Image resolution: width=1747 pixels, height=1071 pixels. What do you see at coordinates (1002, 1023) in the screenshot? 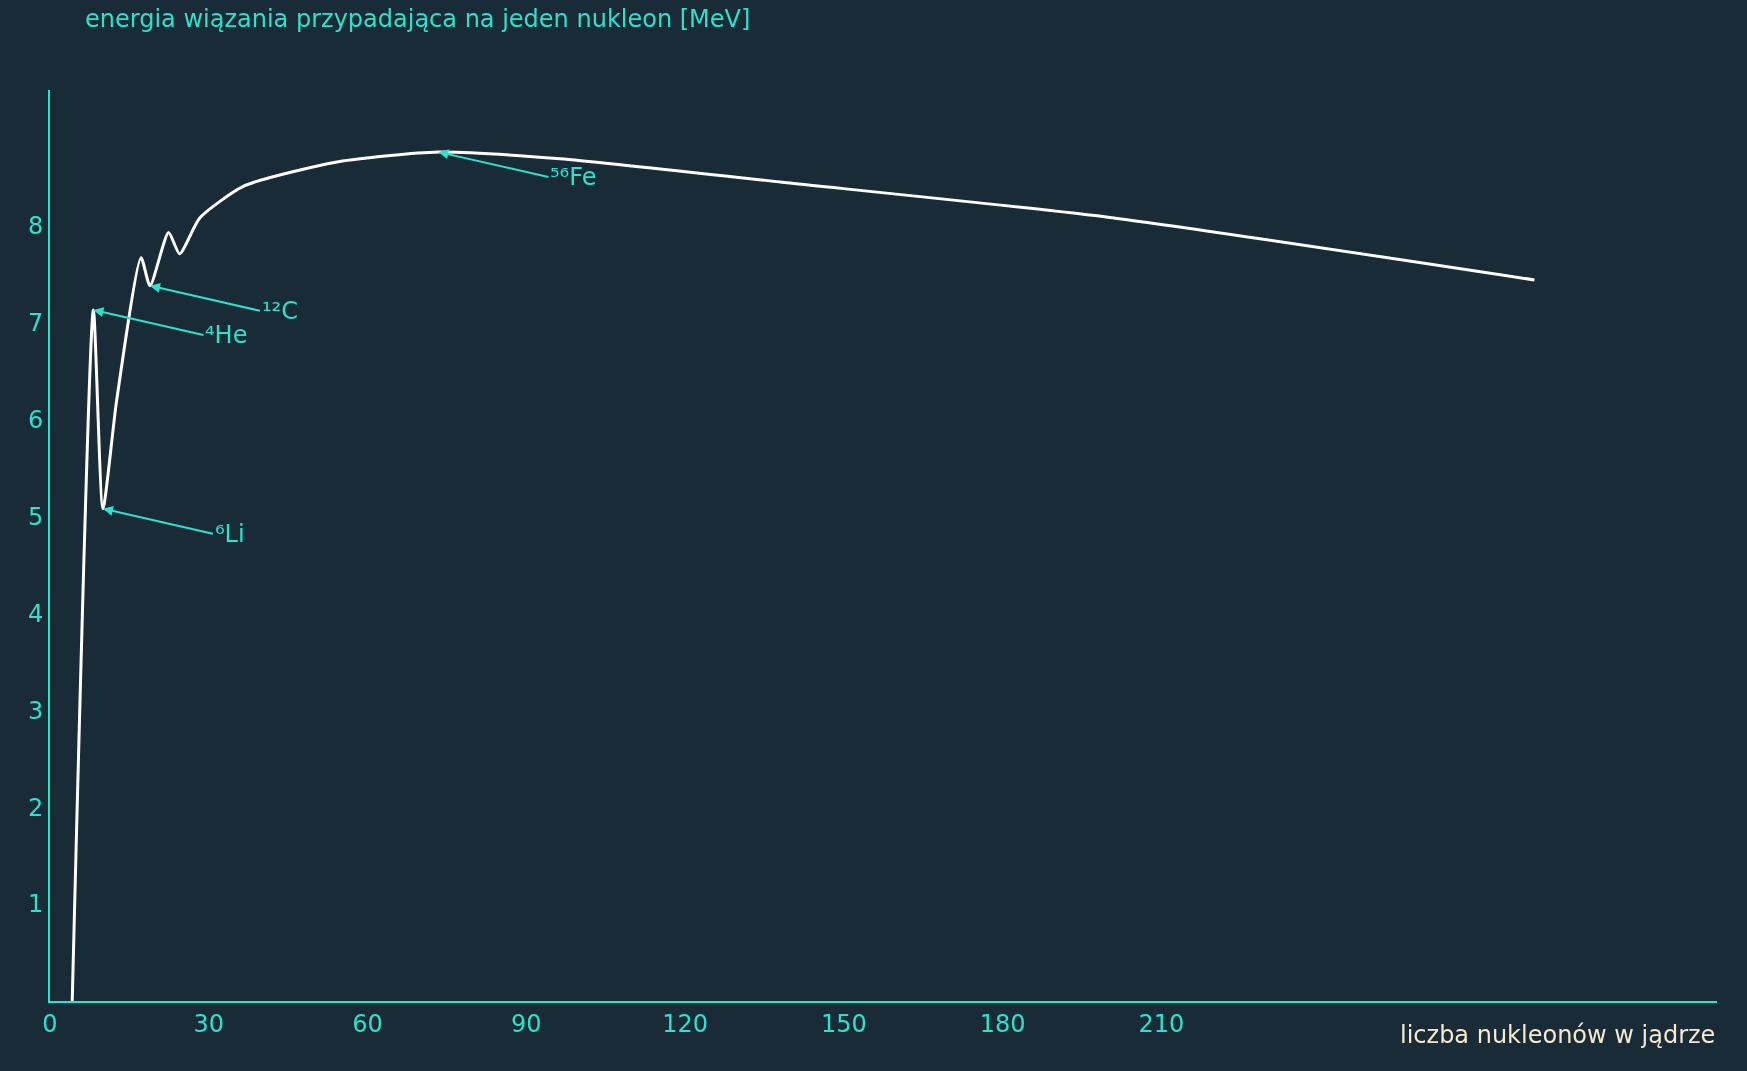
I see `x-tick-label: 180` at bounding box center [1002, 1023].